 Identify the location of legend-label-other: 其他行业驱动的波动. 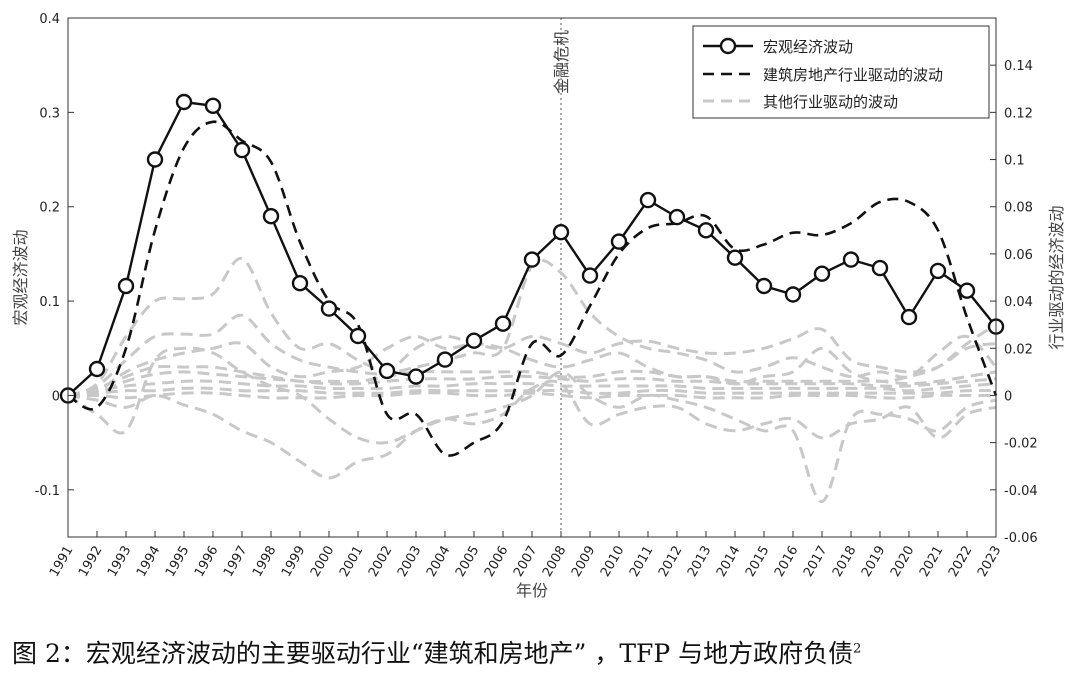
(830, 102).